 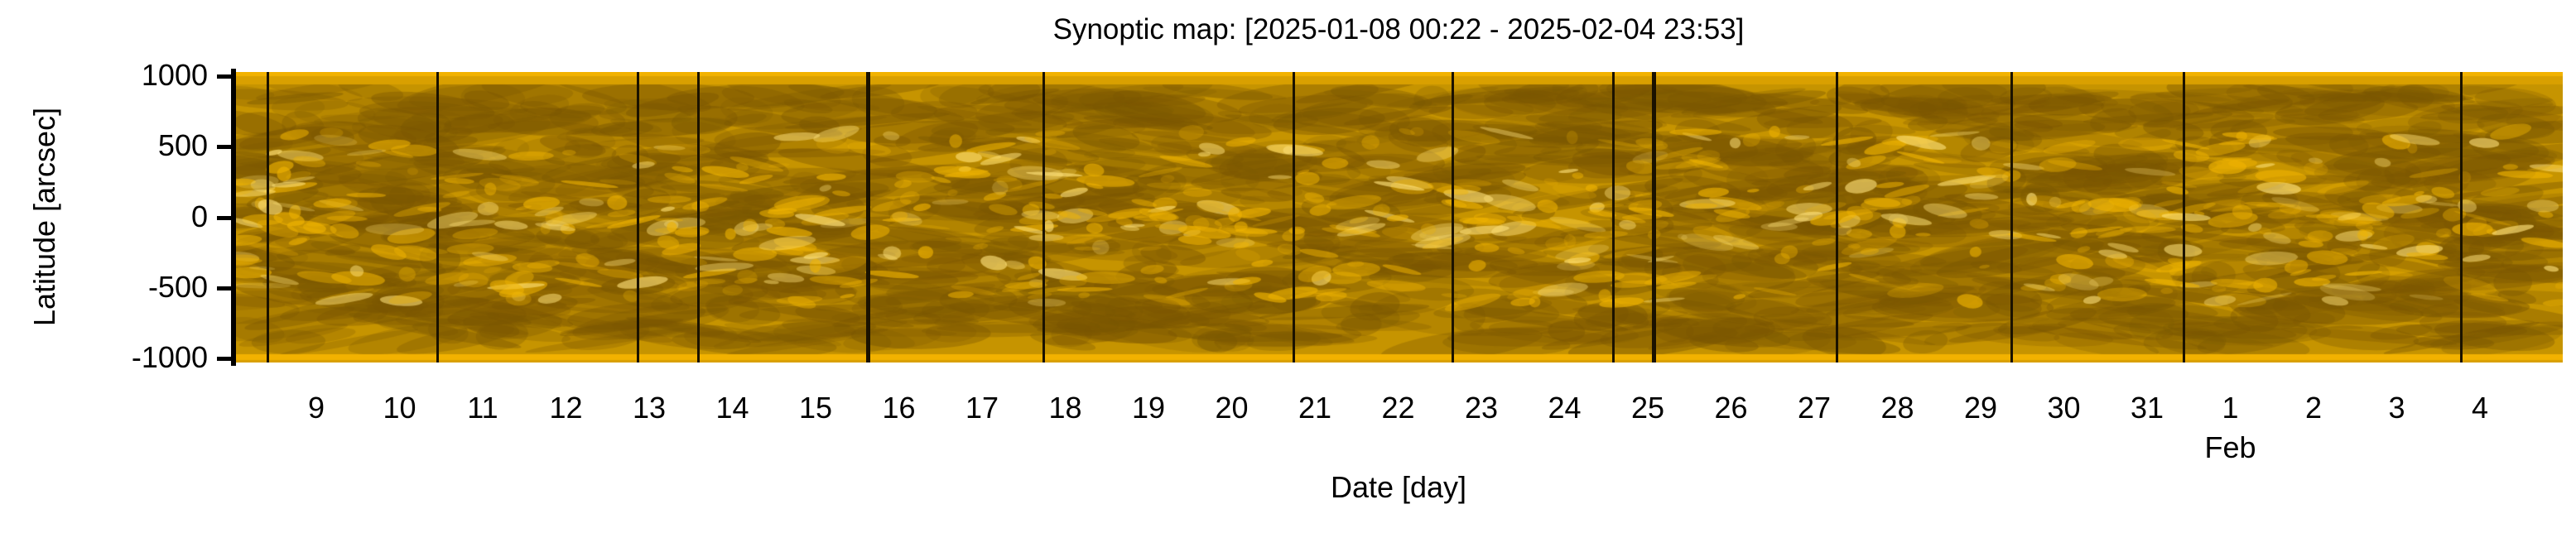 What do you see at coordinates (815, 408) in the screenshot?
I see `x-tick-label: 15` at bounding box center [815, 408].